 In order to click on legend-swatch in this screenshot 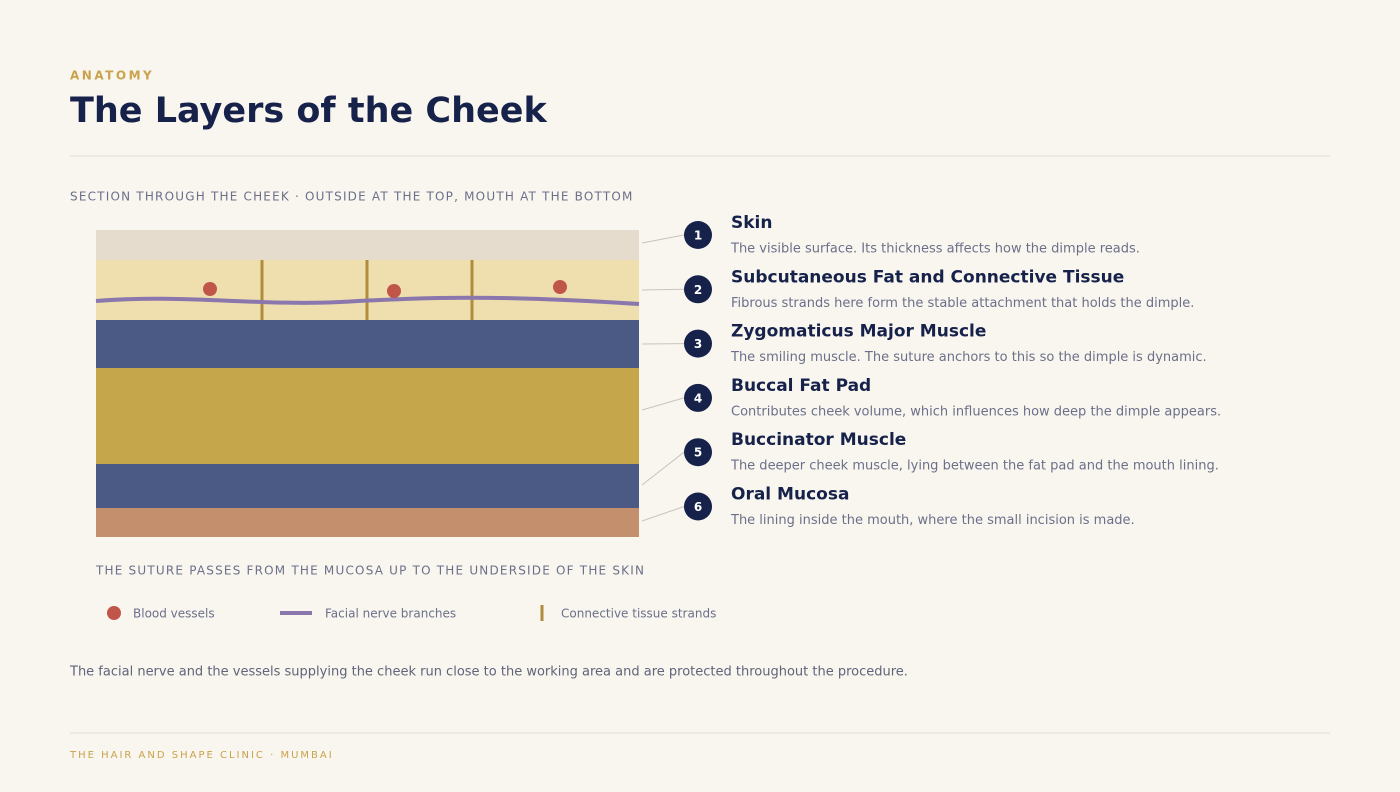, I will do `click(114, 613)`.